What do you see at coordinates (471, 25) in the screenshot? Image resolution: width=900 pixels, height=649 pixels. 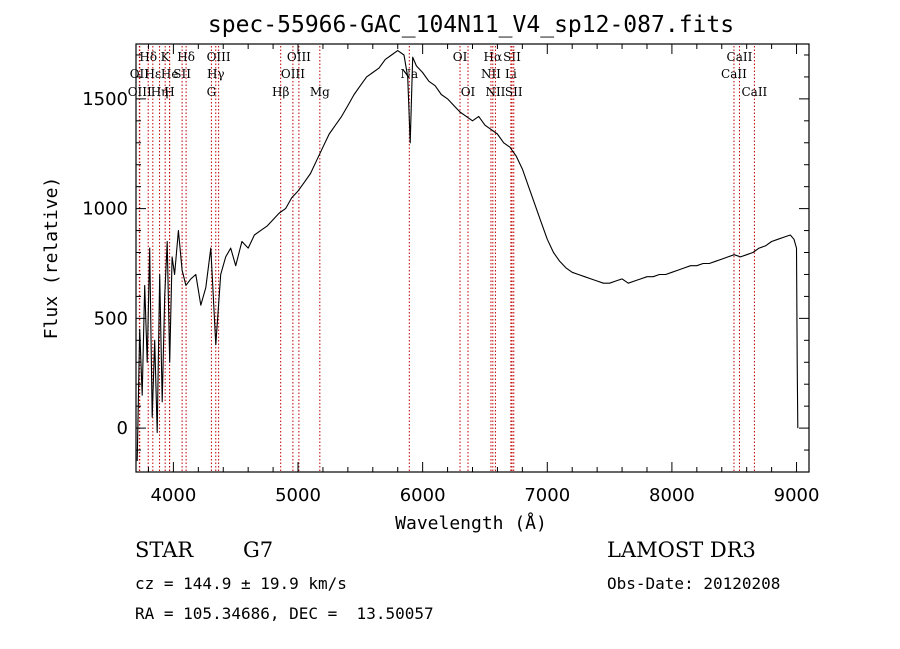 I see `chart-title: spec-55966-GAC_104N11_V4_sp12-087.fits` at bounding box center [471, 25].